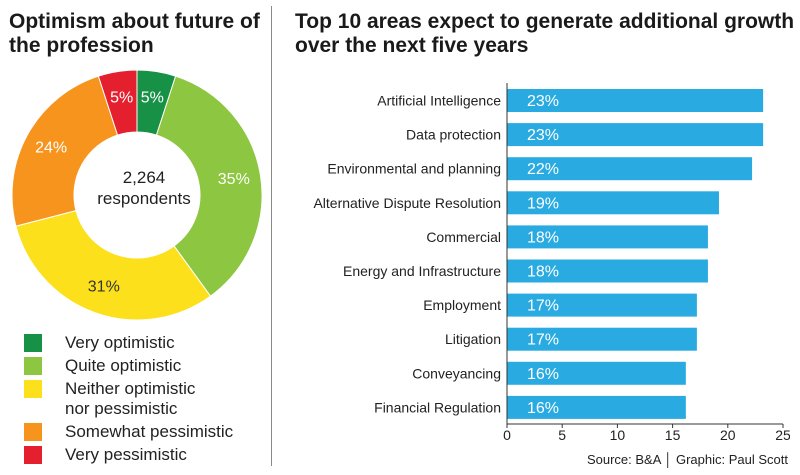 The image size is (800, 475). I want to click on legend-item-somewhat-pessimistic: Somewhat pessimistic, so click(147, 432).